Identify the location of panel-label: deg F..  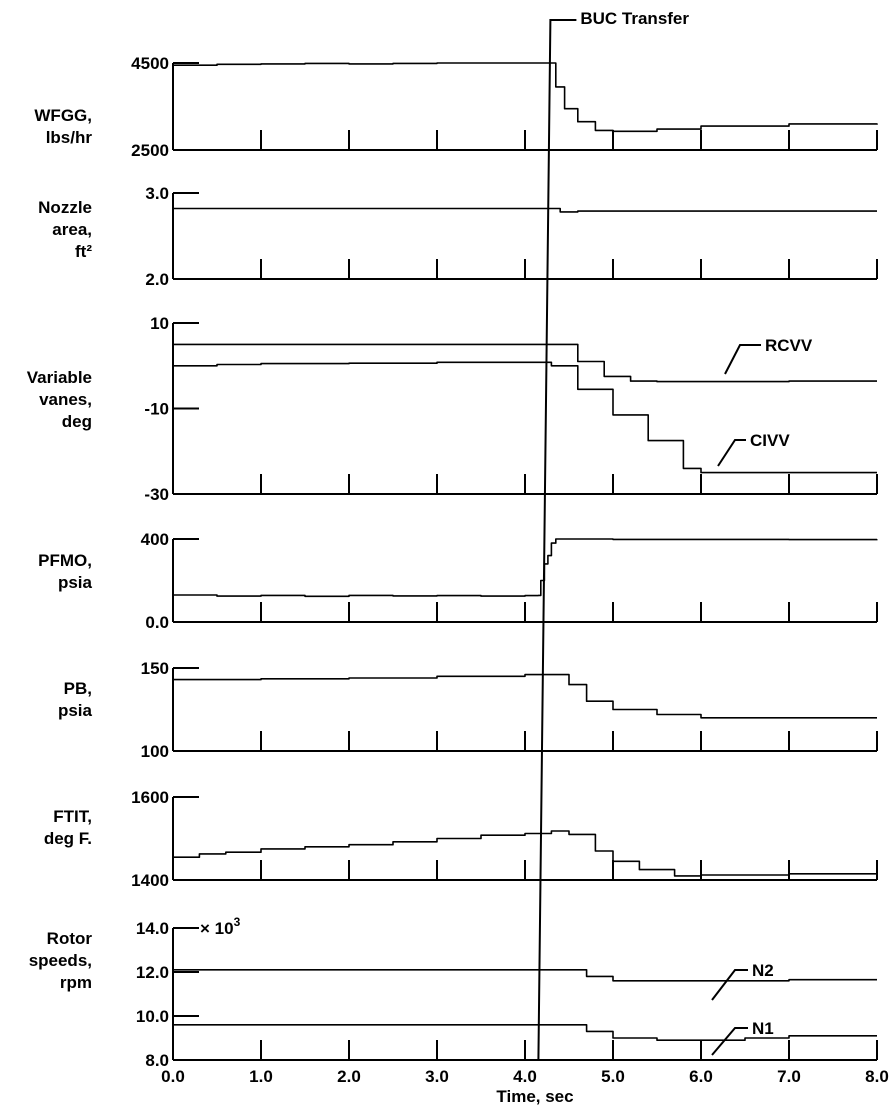
(68, 838).